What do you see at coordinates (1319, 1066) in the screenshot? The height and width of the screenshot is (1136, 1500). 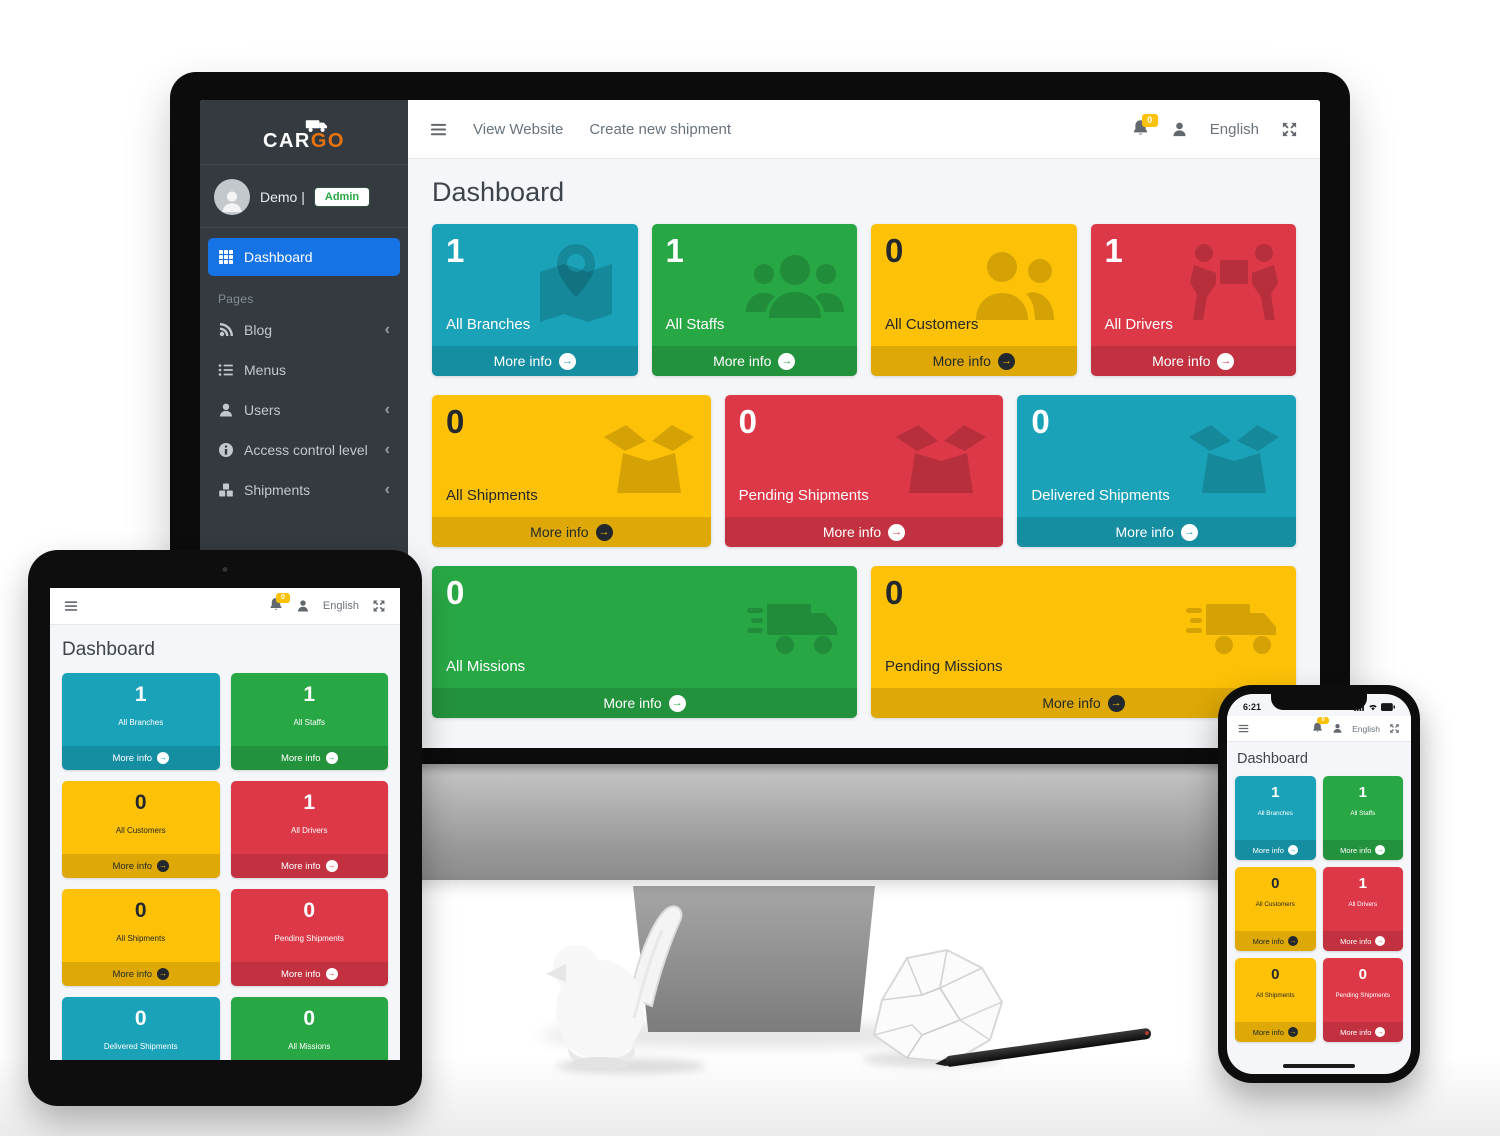 I see `home-indicator` at bounding box center [1319, 1066].